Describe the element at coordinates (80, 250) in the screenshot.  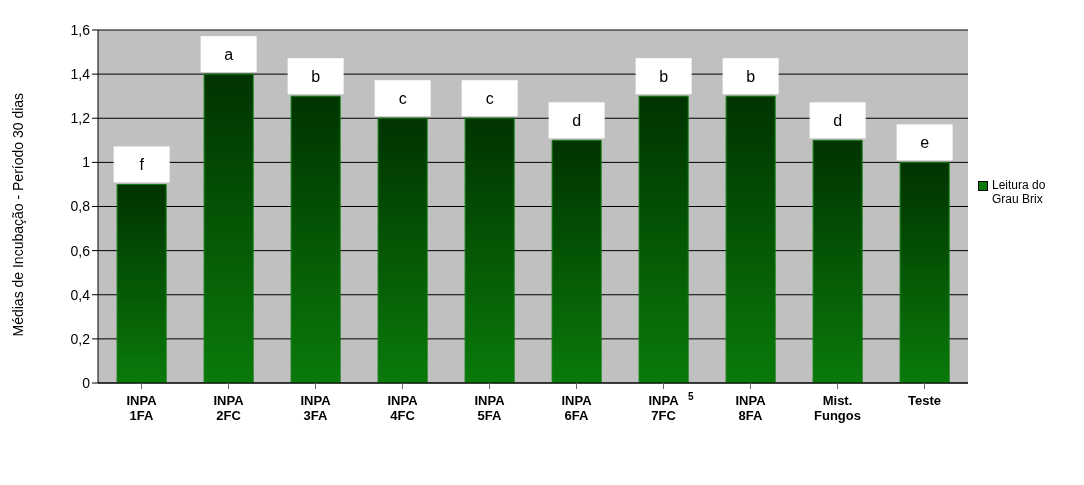
I see `y-tick-label: 0,6` at that location.